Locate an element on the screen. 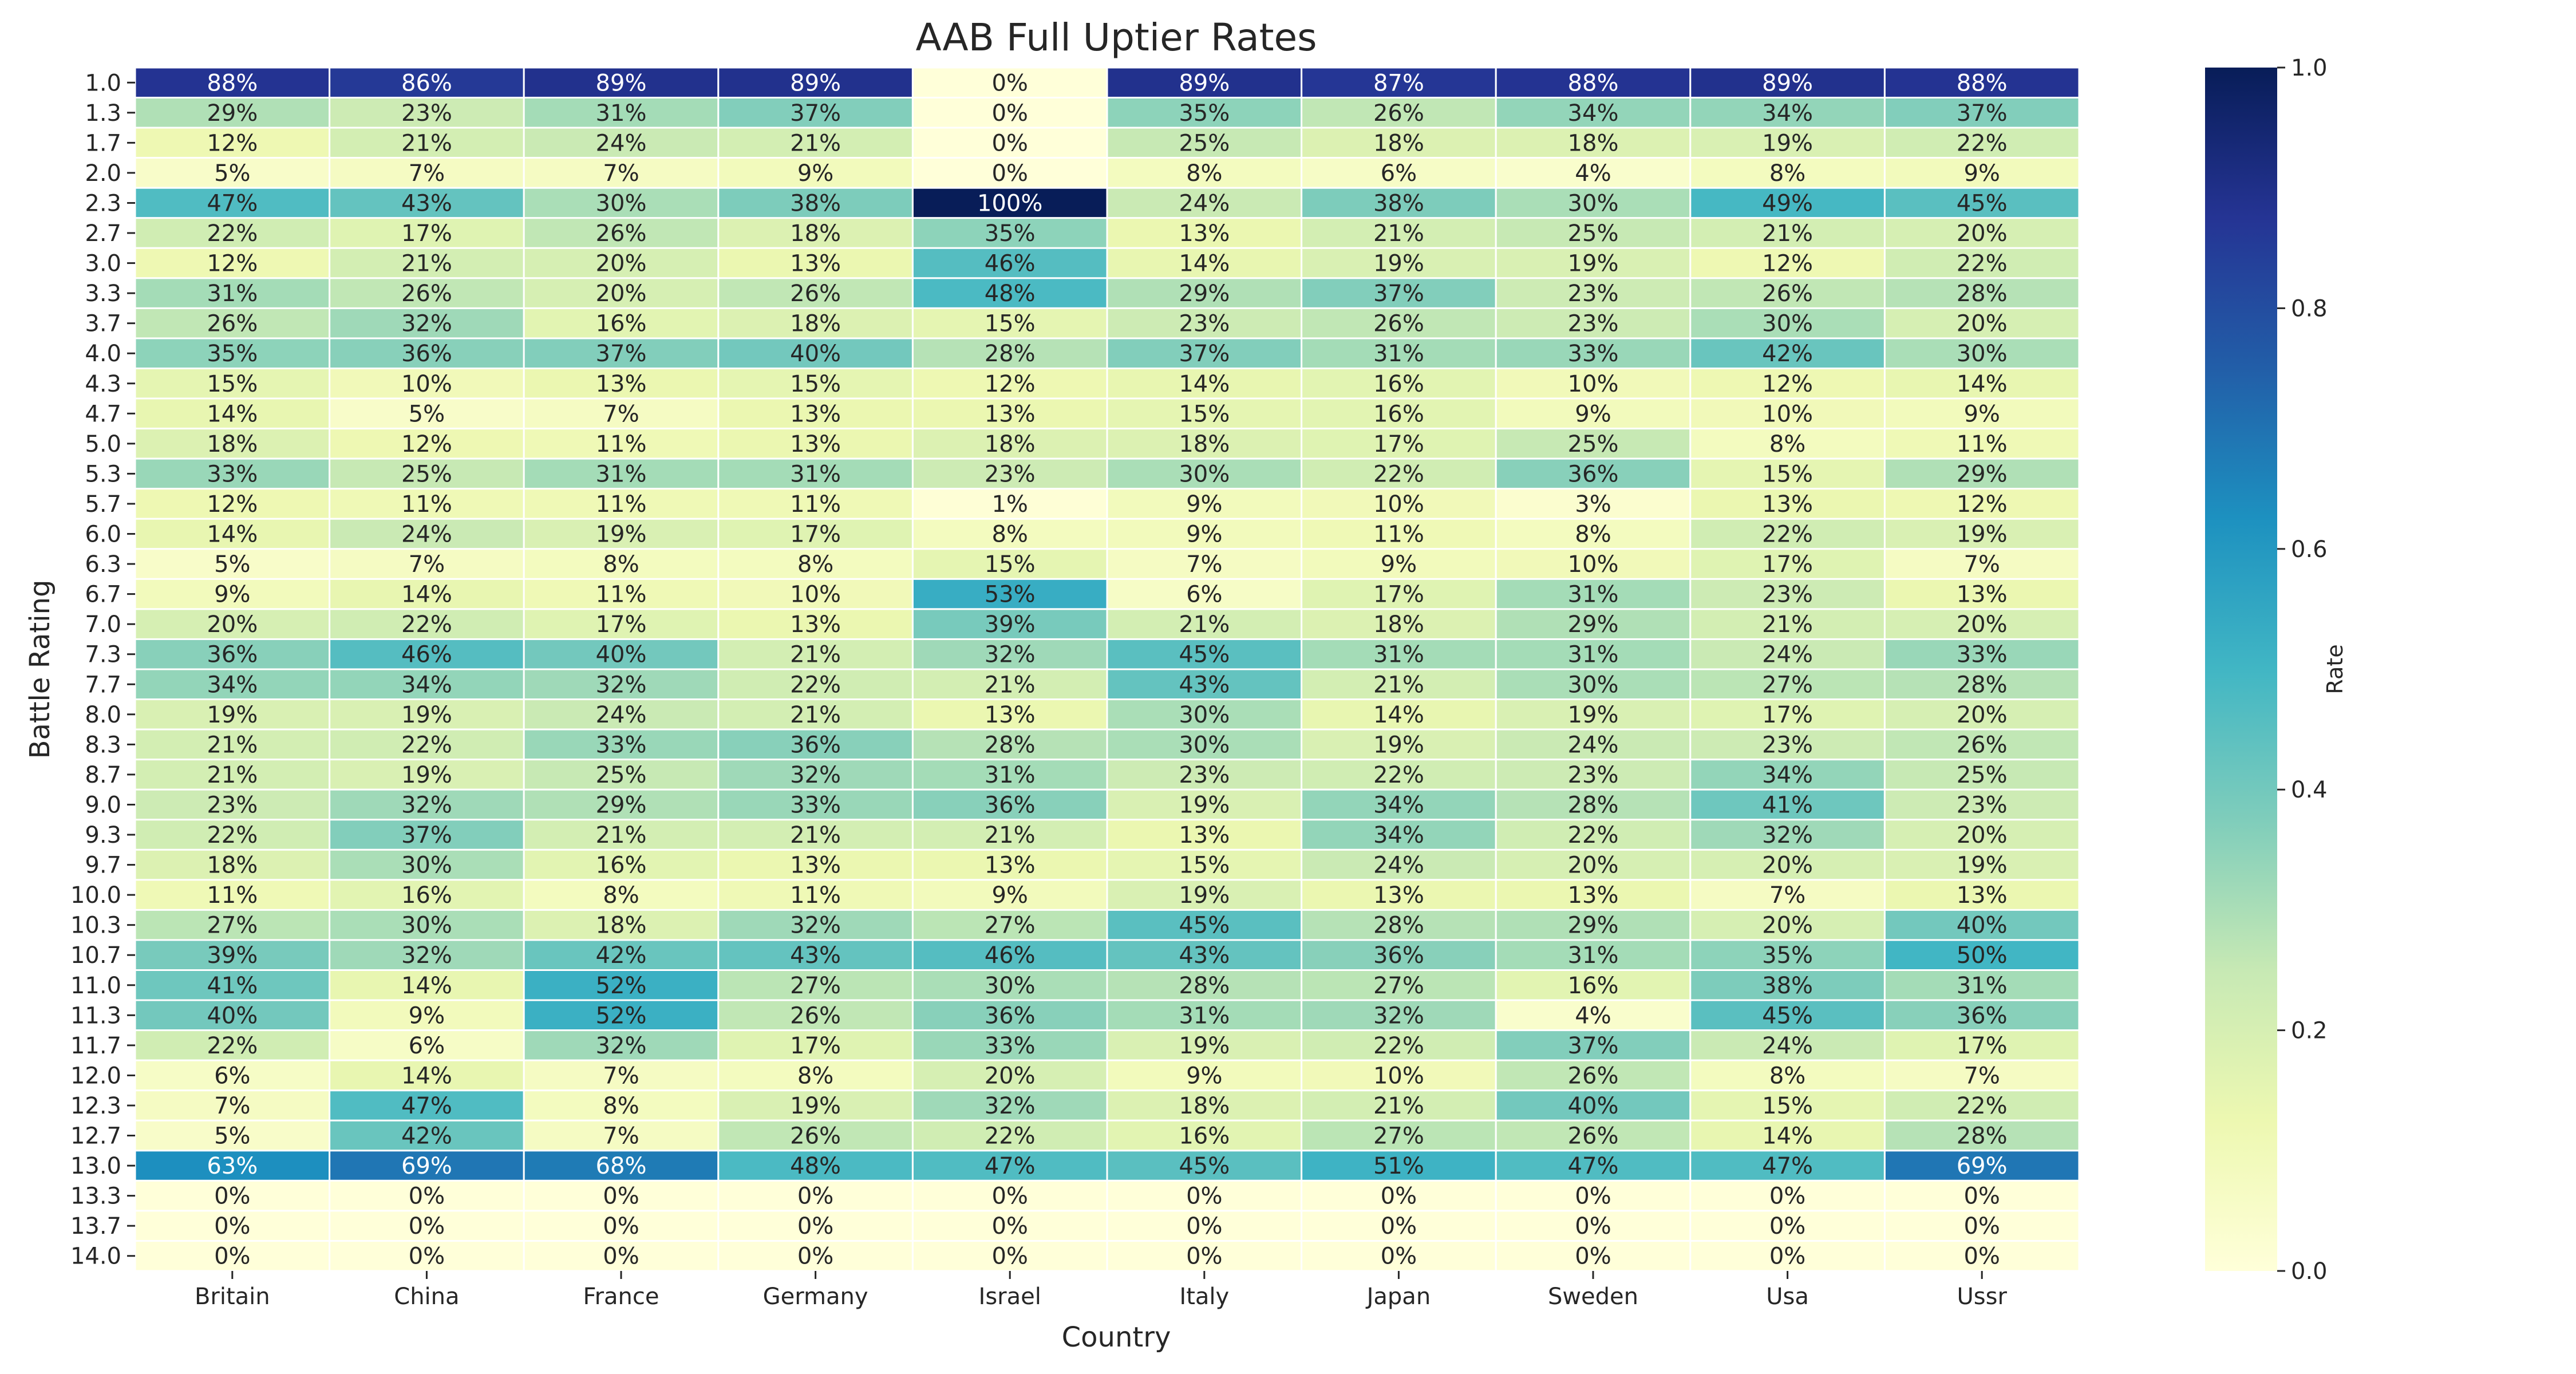 The width and height of the screenshot is (2576, 1374). cell-value-label: 15% is located at coordinates (232, 384).